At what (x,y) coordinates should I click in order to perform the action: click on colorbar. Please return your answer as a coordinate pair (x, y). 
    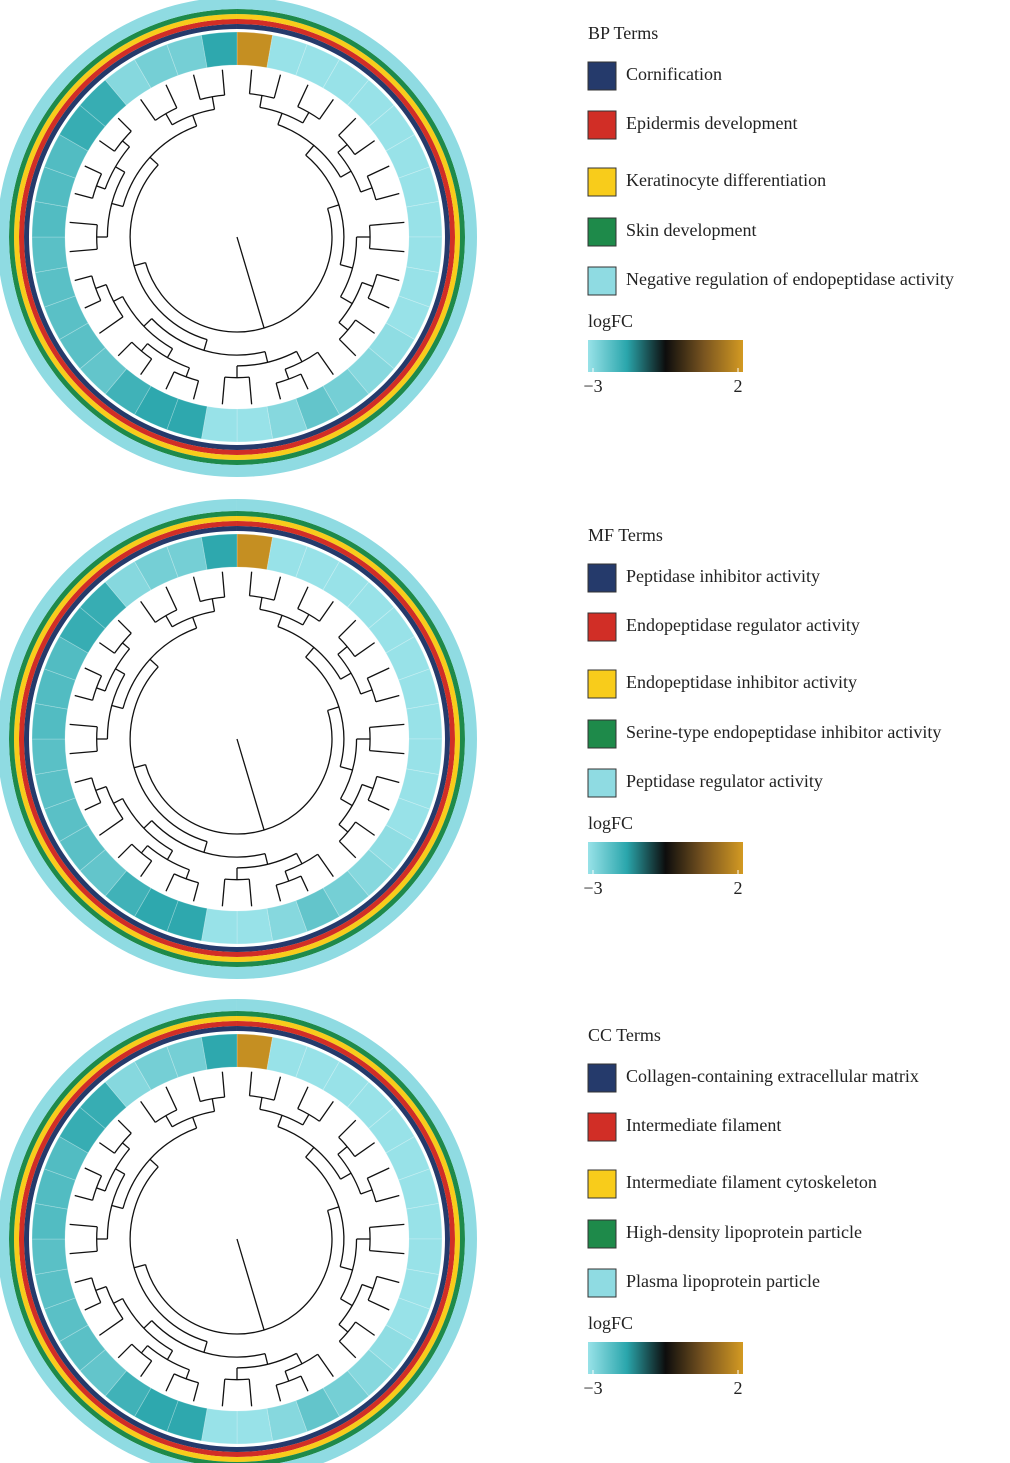
    Looking at the image, I should click on (665, 1358).